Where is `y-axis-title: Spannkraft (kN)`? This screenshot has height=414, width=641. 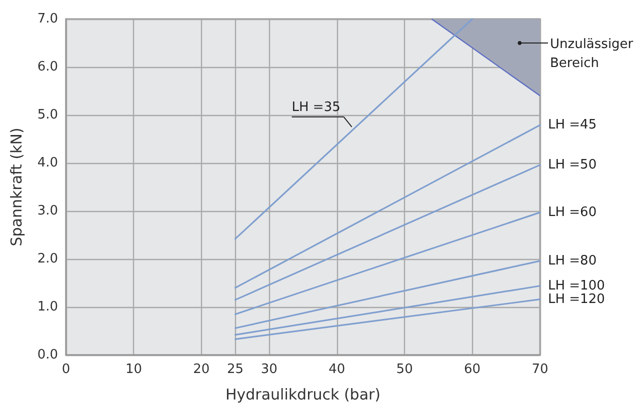 y-axis-title: Spannkraft (kN) is located at coordinates (17, 187).